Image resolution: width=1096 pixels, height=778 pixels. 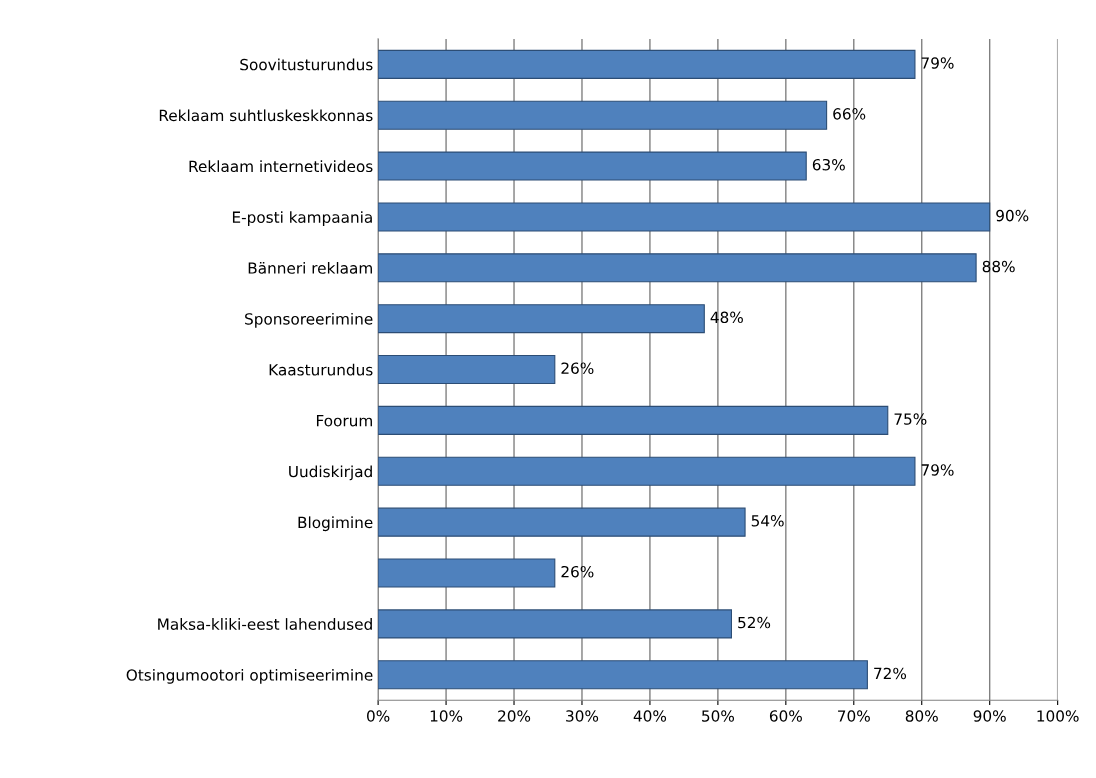 I want to click on x-tick-label: 50%, so click(x=718, y=716).